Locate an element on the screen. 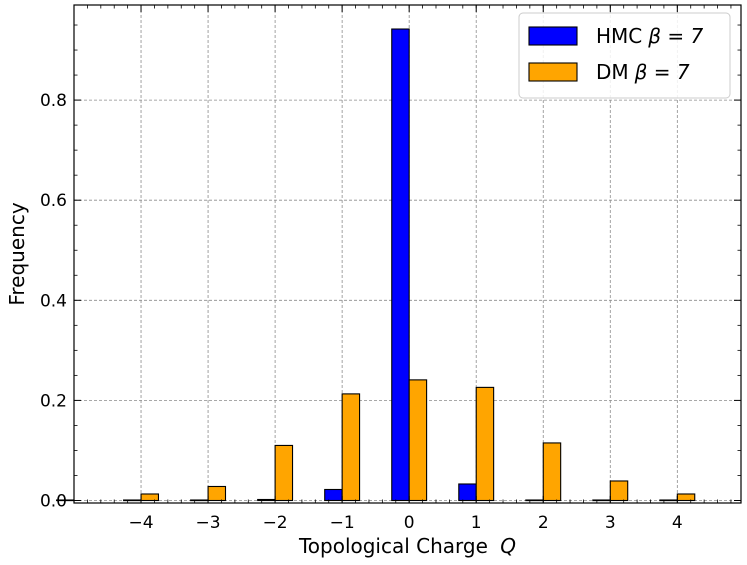 This screenshot has width=747, height=565. y-tick-label: 0.8 is located at coordinates (53, 101).